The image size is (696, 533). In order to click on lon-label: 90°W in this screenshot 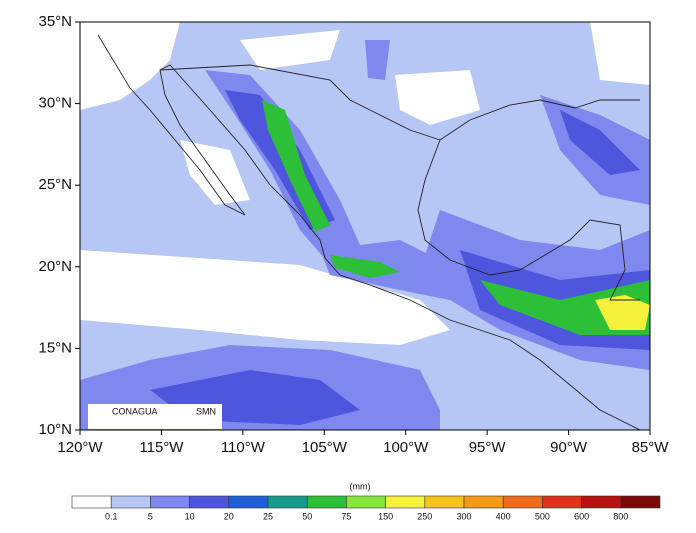, I will do `click(569, 447)`.